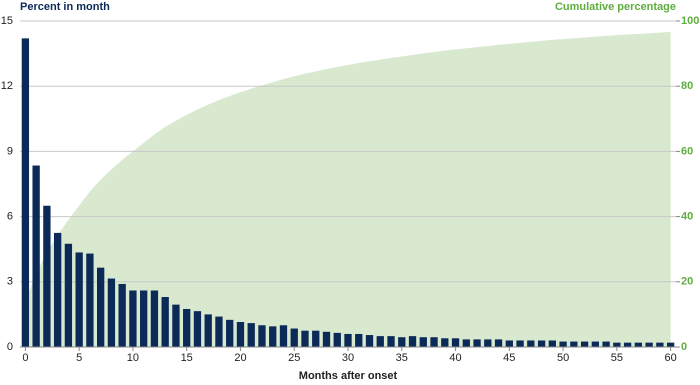 Image resolution: width=700 pixels, height=385 pixels. What do you see at coordinates (348, 376) in the screenshot?
I see `x-axis-title: Months after onset` at bounding box center [348, 376].